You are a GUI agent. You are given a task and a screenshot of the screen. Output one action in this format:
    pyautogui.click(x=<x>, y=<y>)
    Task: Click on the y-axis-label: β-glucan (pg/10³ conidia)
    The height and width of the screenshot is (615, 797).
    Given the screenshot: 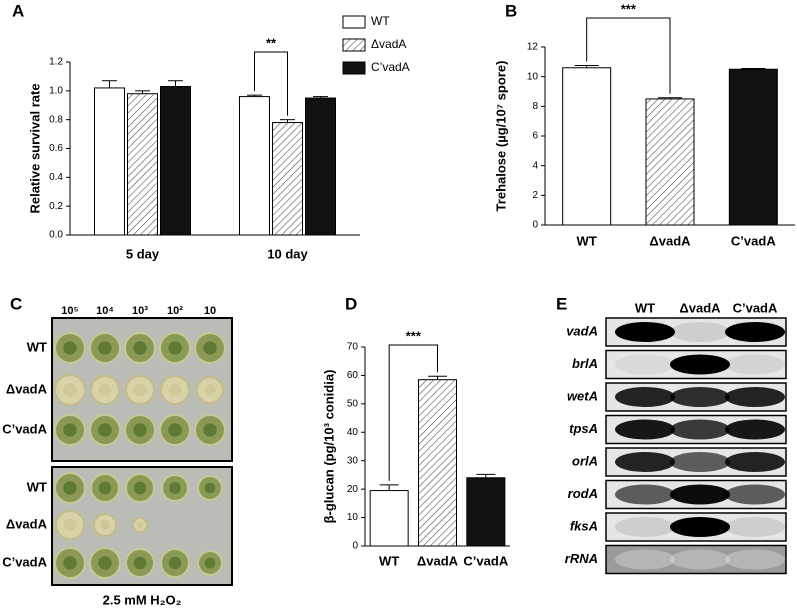 What is the action you would take?
    pyautogui.click(x=328, y=447)
    